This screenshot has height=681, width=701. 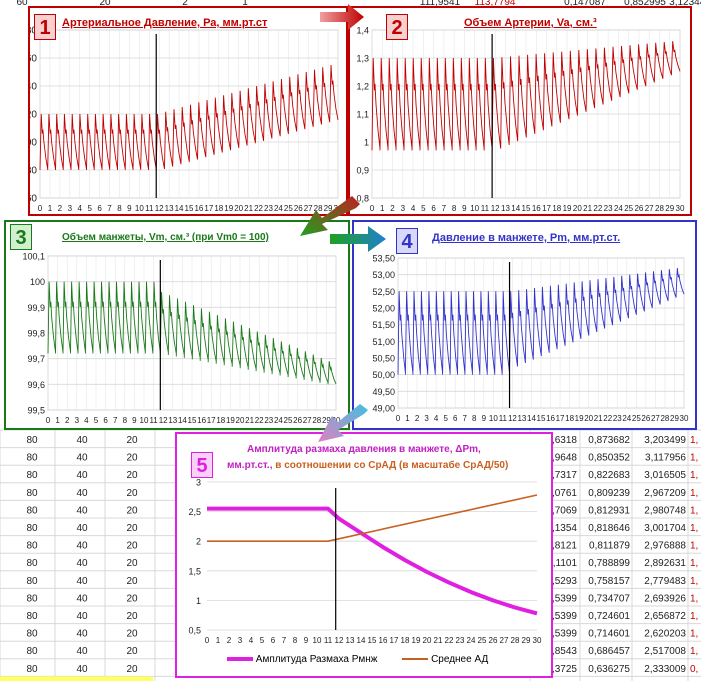 I want to click on x-tick-label: 25, so click(x=288, y=208).